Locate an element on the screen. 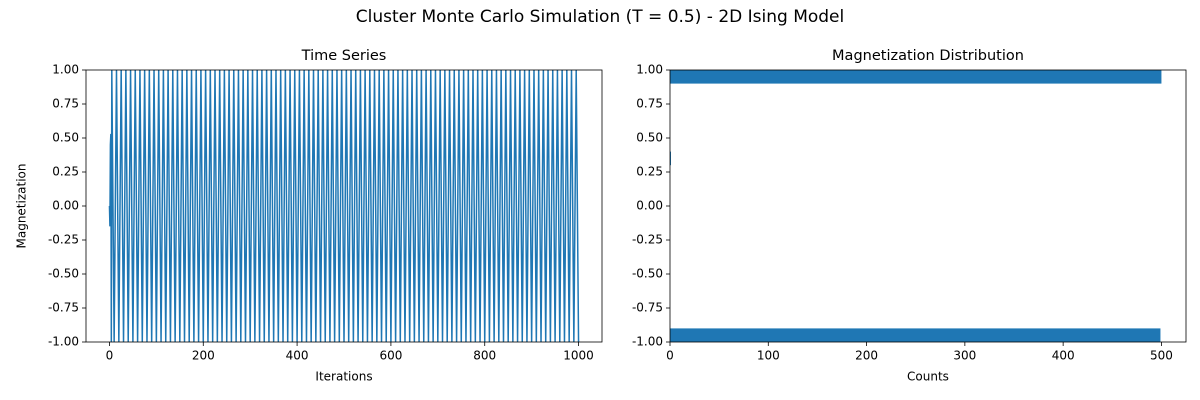  y-axis-label: Magnetization is located at coordinates (22, 206).